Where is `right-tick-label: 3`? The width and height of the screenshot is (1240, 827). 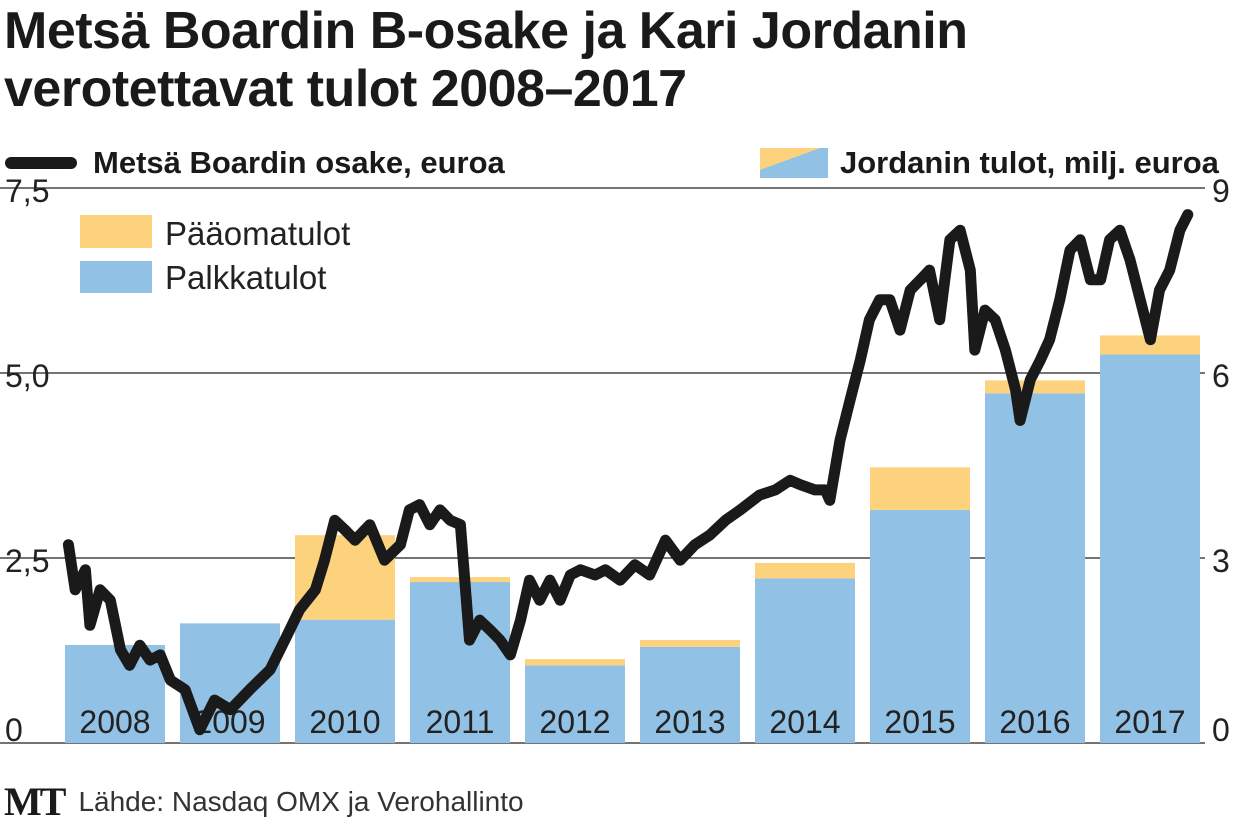 right-tick-label: 3 is located at coordinates (1221, 561).